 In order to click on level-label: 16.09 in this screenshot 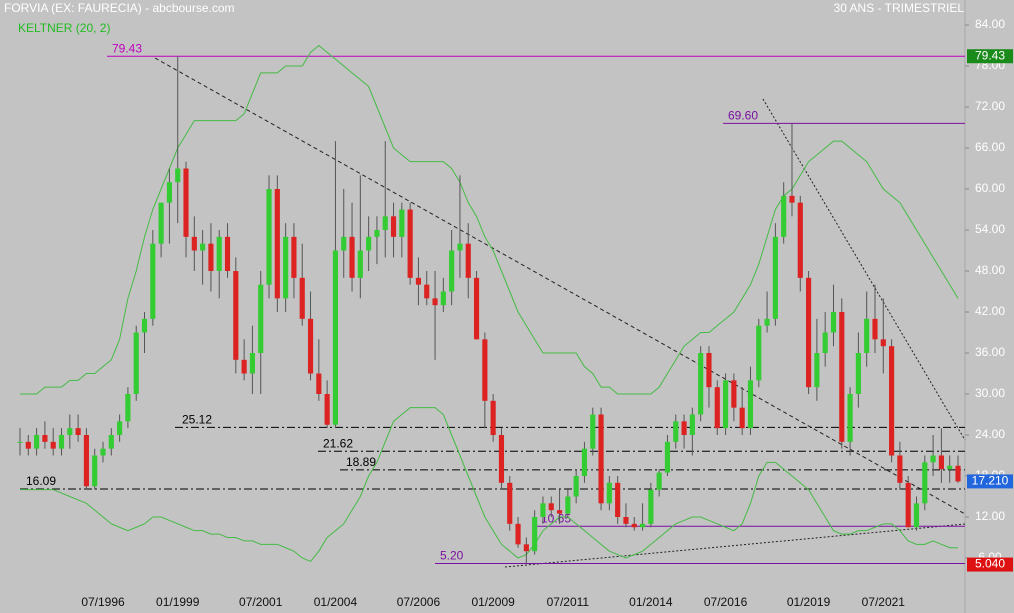, I will do `click(41, 481)`.